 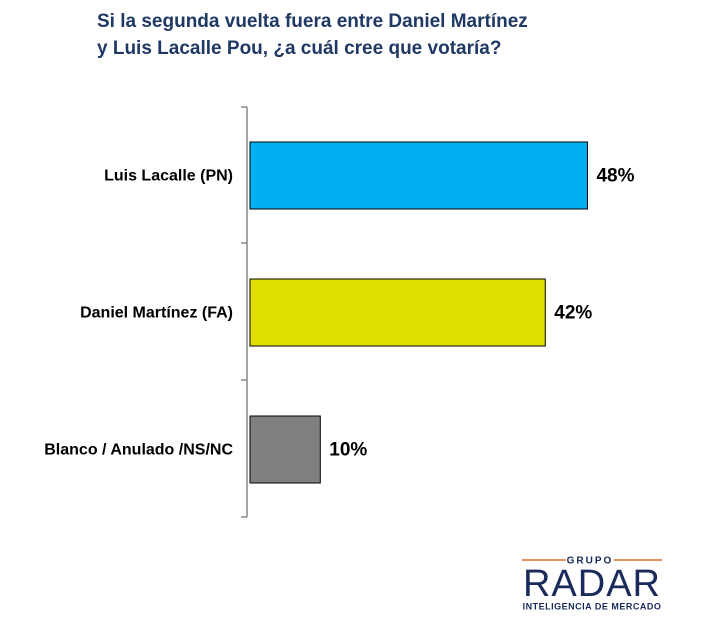 What do you see at coordinates (138, 450) in the screenshot?
I see `category-label: Blanco / Anulado /NS/NC` at bounding box center [138, 450].